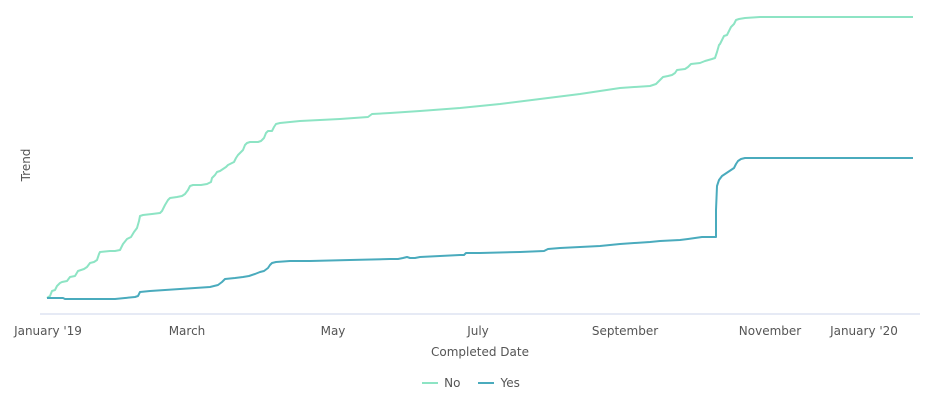  Describe the element at coordinates (625, 331) in the screenshot. I see `x-tick-label: September` at that location.